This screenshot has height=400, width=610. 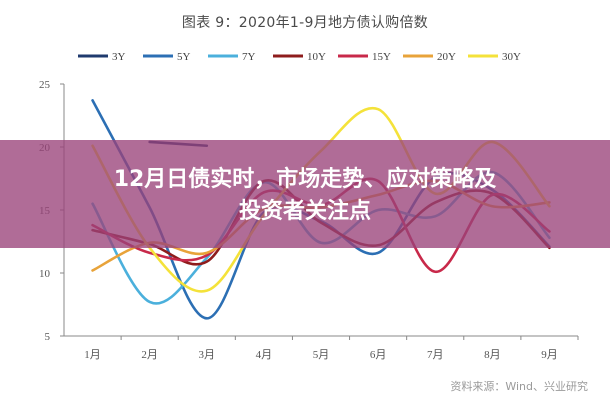 I want to click on chart-title: 图表 9：2020年1-9月地方债认购倍数, so click(x=305, y=23).